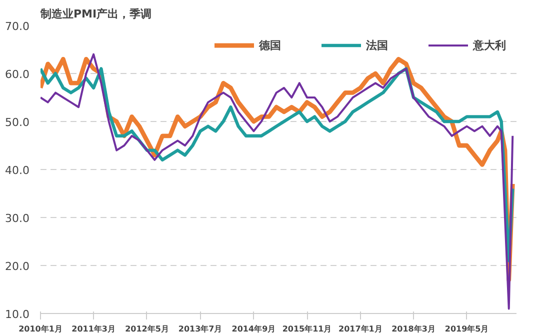 The width and height of the screenshot is (536, 336). What do you see at coordinates (200, 329) in the screenshot?
I see `x-tick-label: 2013年7月` at bounding box center [200, 329].